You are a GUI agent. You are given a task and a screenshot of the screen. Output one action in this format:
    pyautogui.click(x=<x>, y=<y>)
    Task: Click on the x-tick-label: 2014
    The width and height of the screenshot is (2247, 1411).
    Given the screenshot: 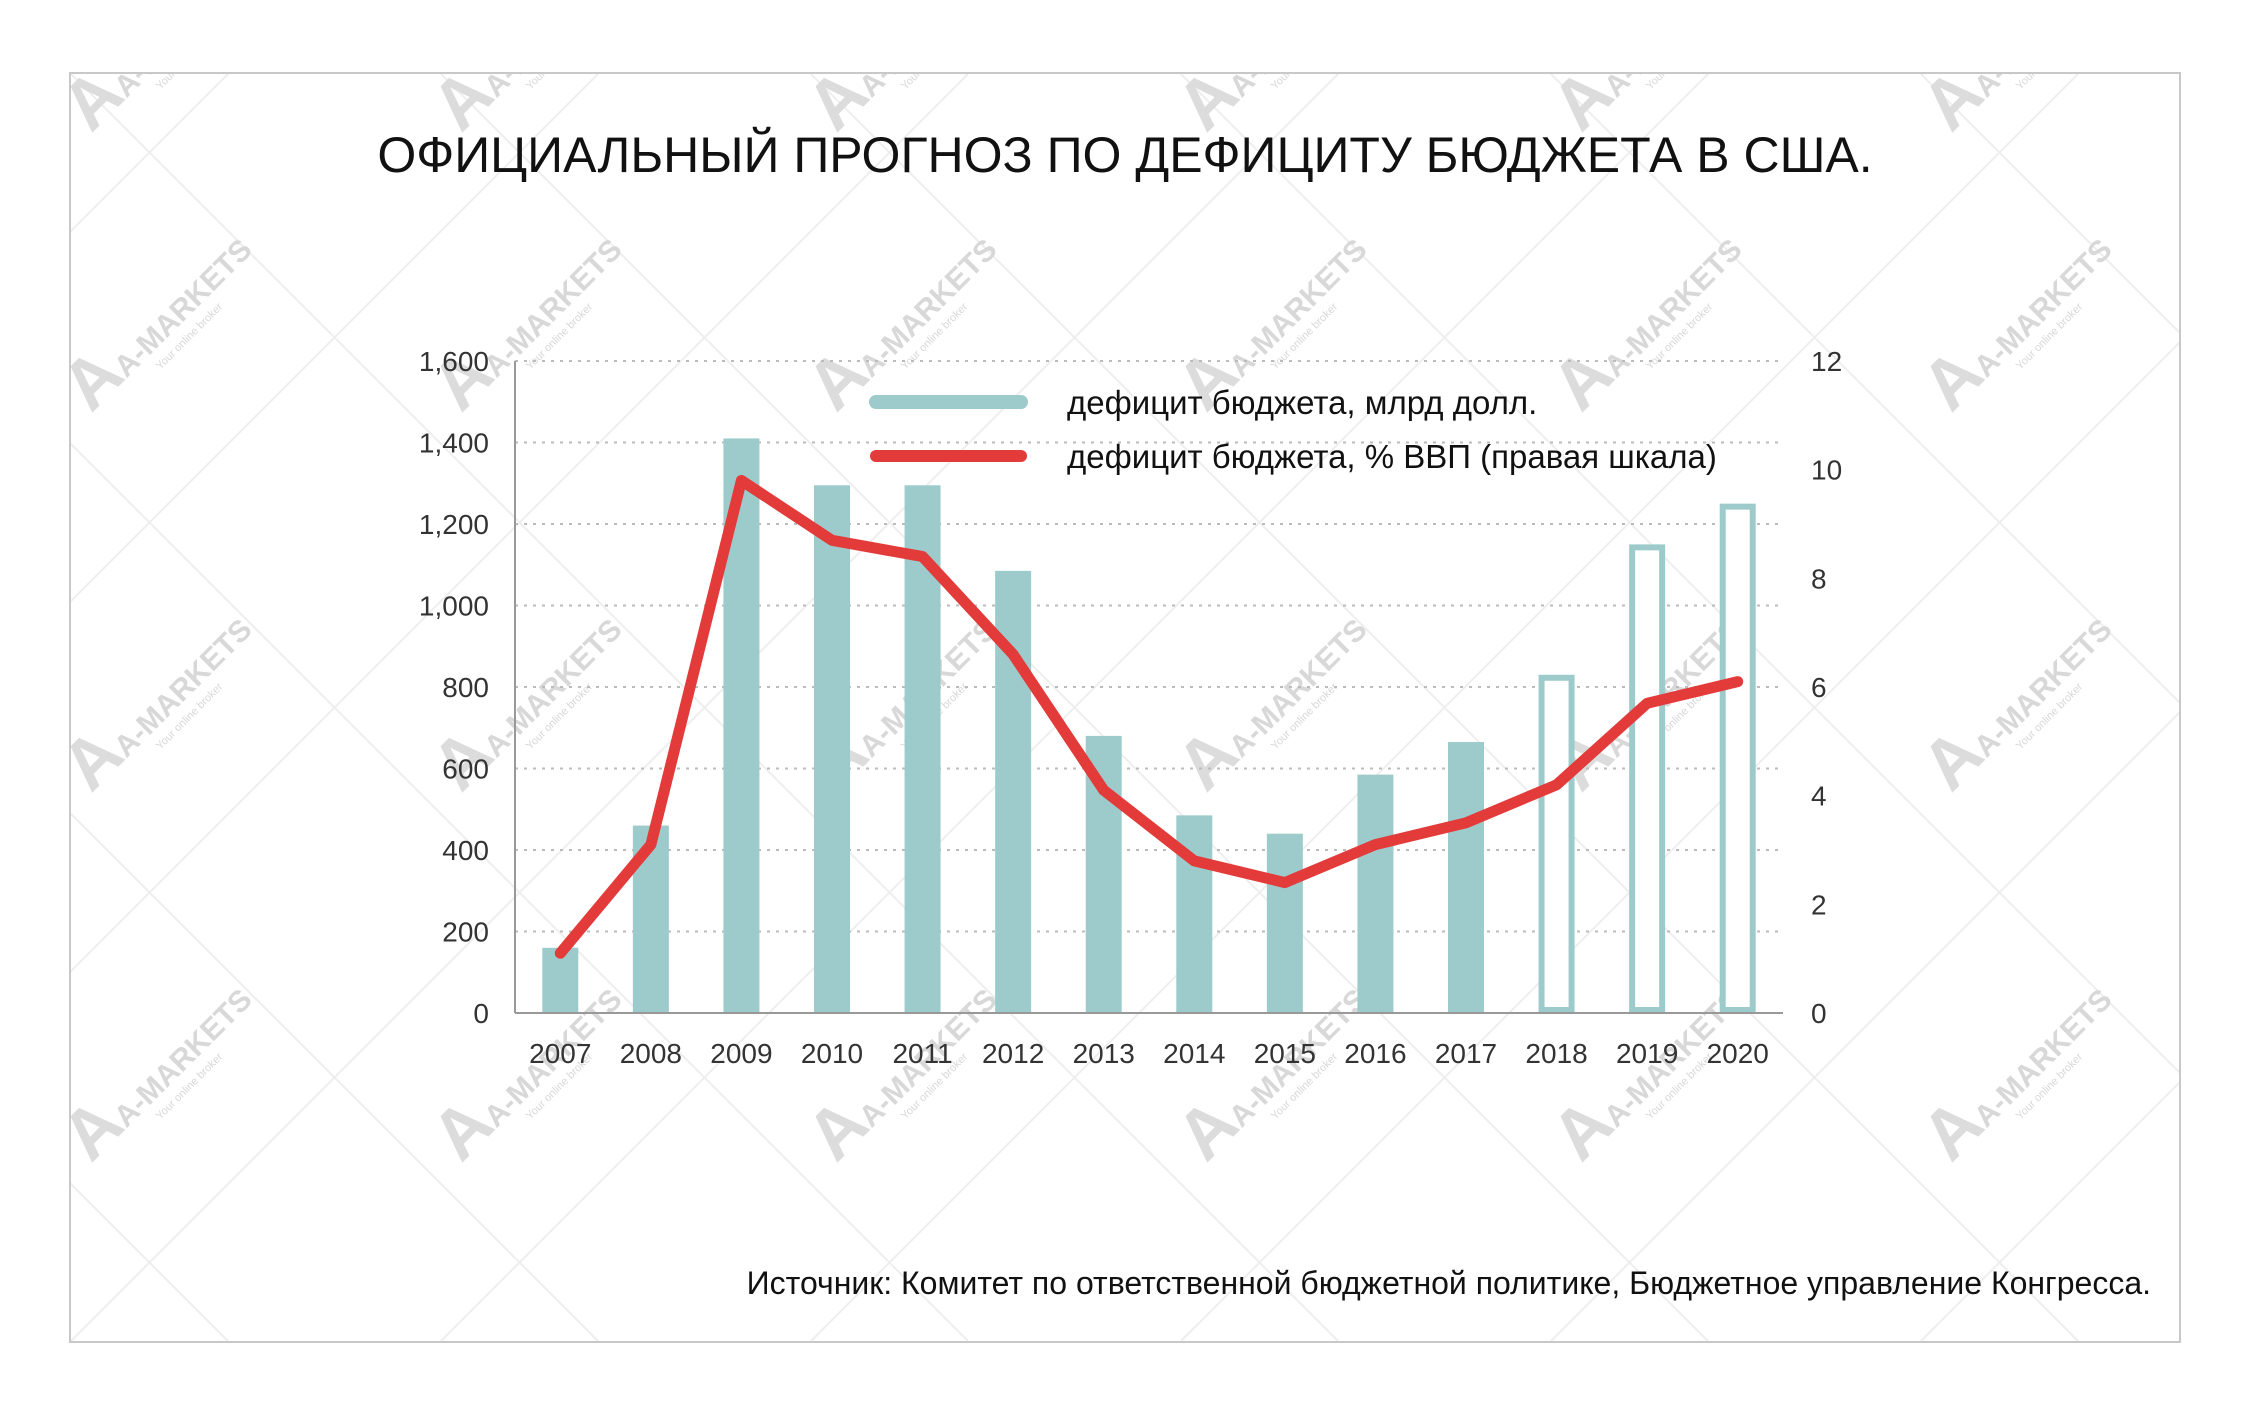 What is the action you would take?
    pyautogui.click(x=1194, y=1053)
    